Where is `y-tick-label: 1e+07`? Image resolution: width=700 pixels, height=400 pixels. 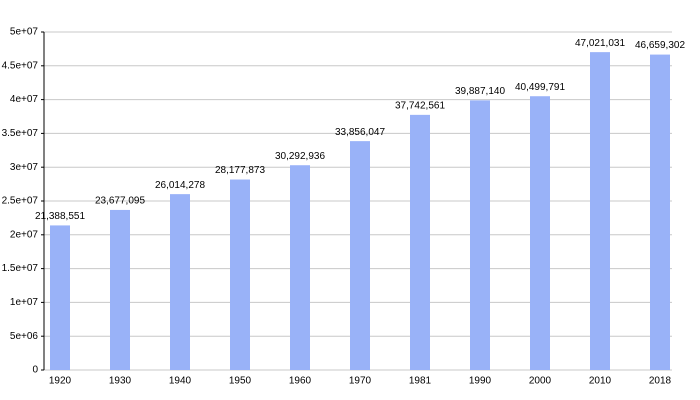 y-tick-label: 1e+07 is located at coordinates (24, 302).